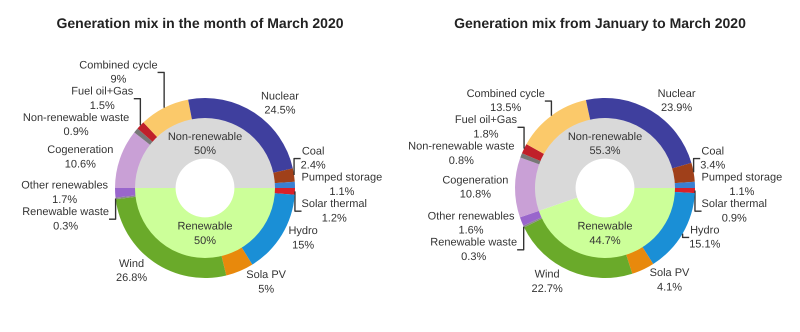  What do you see at coordinates (547, 288) in the screenshot?
I see `data-label: 22.7%` at bounding box center [547, 288].